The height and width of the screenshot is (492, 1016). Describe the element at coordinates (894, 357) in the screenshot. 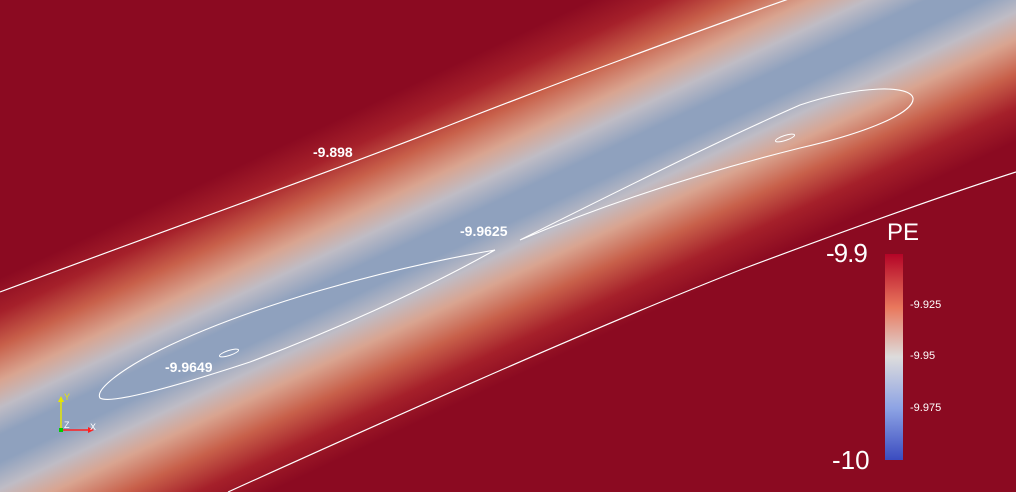

I see `colorbar-gradient` at that location.